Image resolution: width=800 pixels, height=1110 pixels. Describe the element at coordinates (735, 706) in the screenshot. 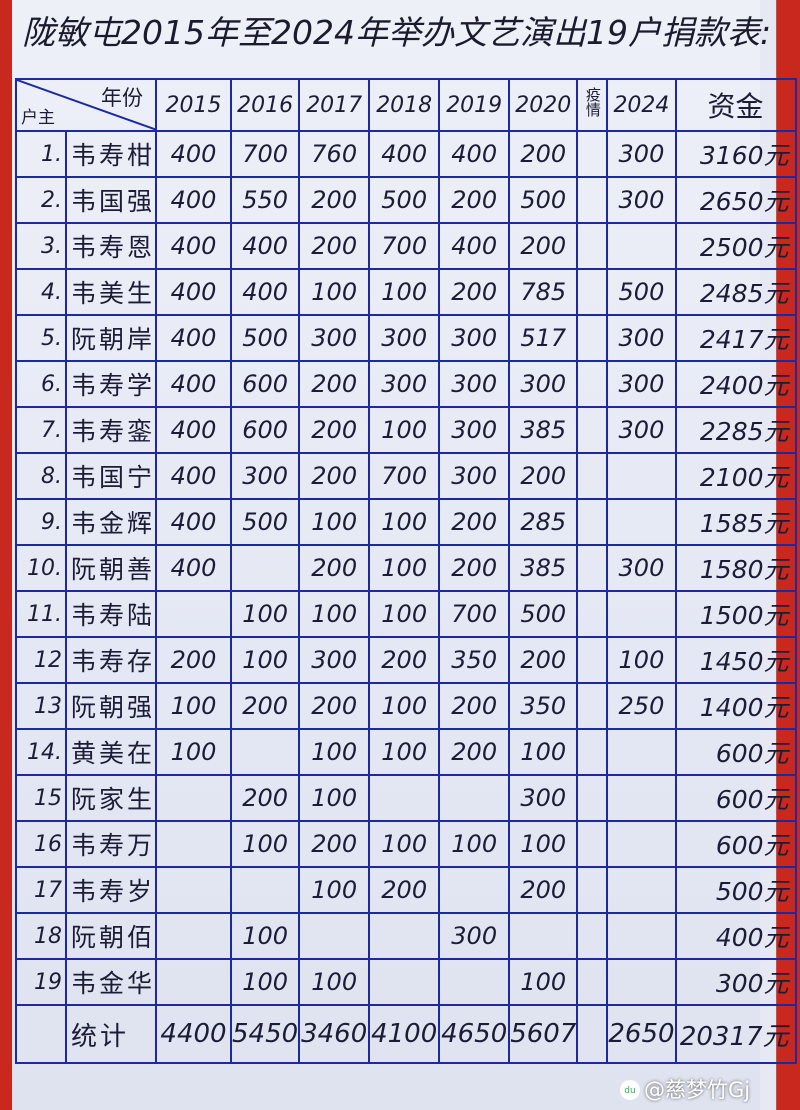

I see `row-total: 1400元` at that location.